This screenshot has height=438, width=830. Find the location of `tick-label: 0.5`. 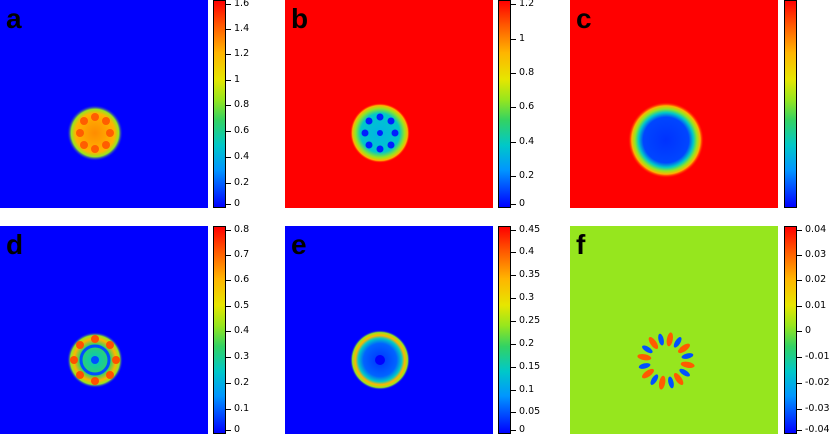

tick-label: 0.5 is located at coordinates (237, 305).